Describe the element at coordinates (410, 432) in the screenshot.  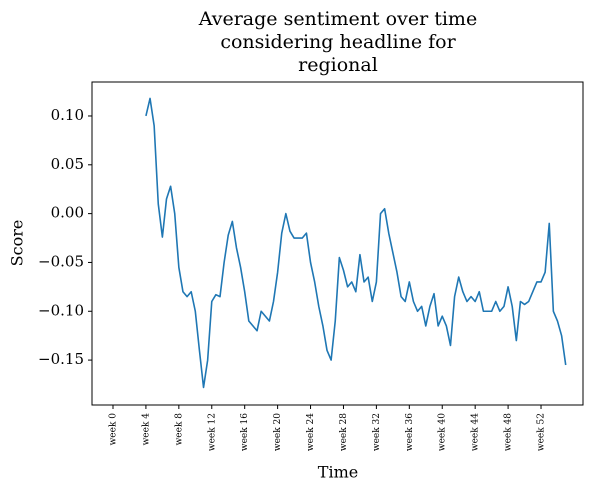
I see `x-tick-label: week 36` at that location.